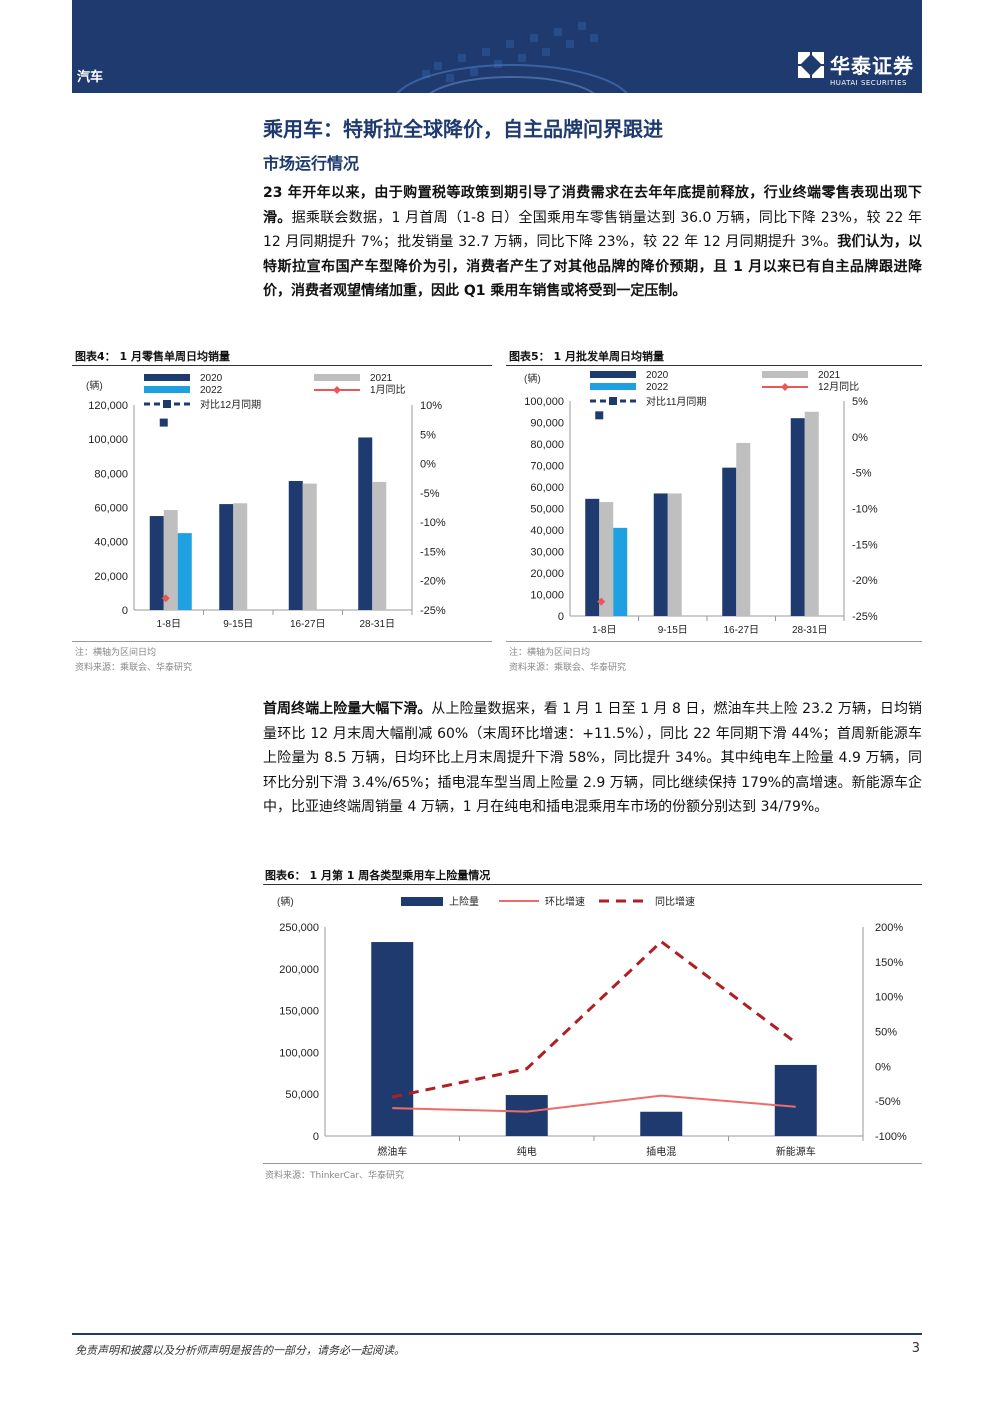 This screenshot has width=992, height=1403. I want to click on x-tick-label: 燃油车, so click(392, 1151).